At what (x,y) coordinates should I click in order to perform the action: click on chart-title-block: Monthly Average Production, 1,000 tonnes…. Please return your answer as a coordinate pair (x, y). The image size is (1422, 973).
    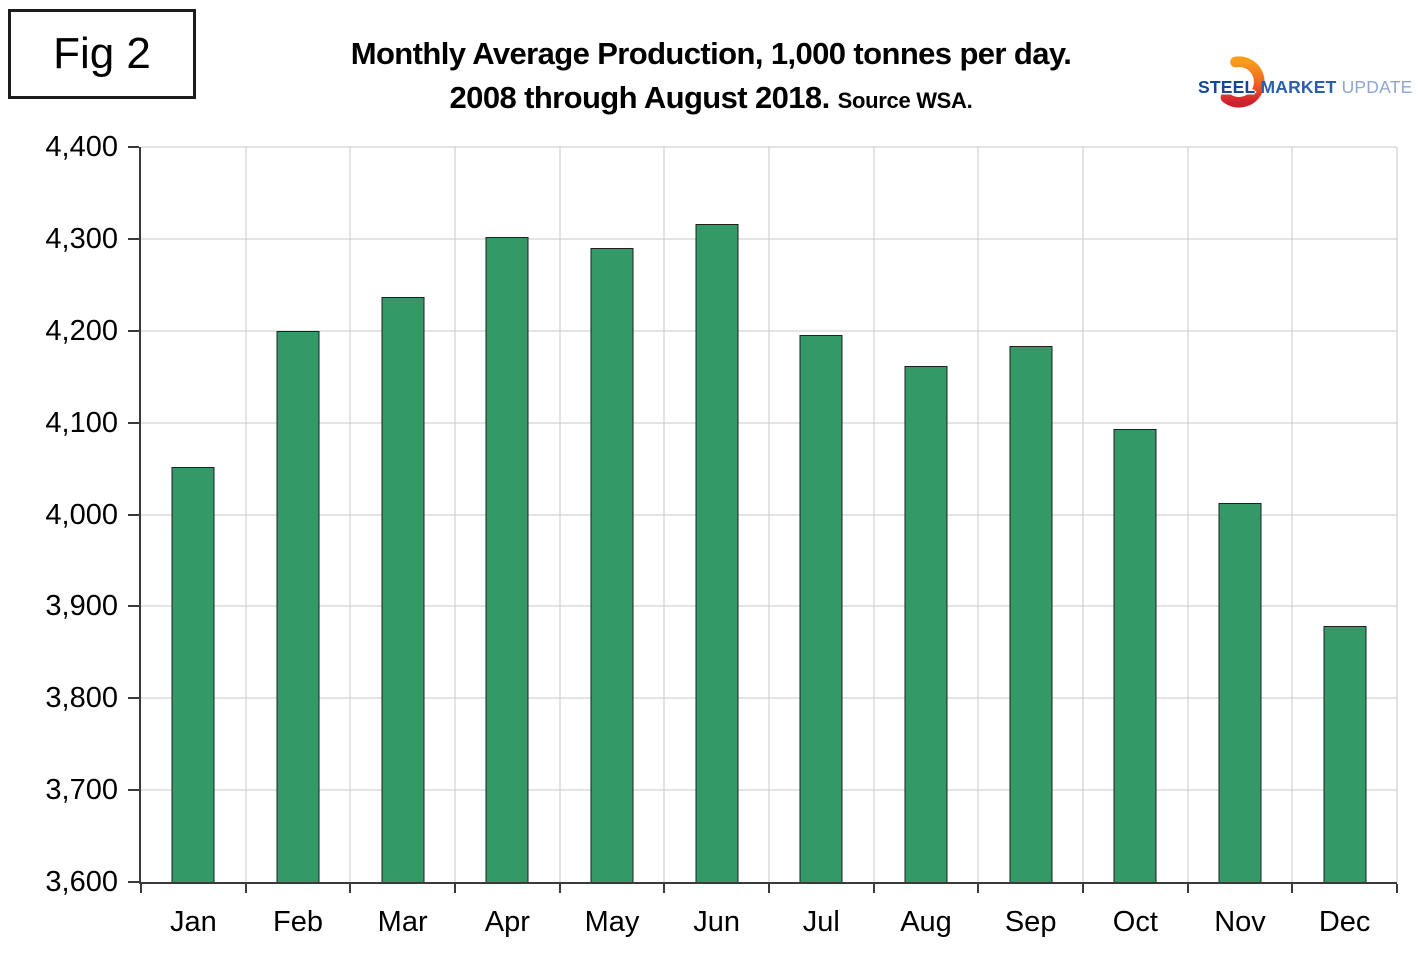
    Looking at the image, I should click on (711, 75).